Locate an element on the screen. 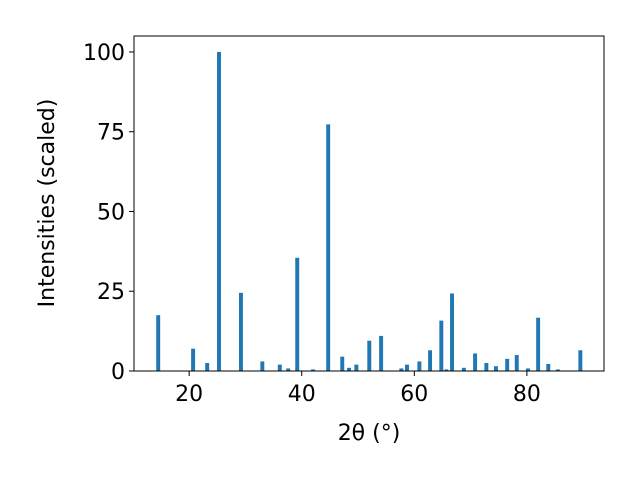 This screenshot has width=640, height=480. y-tick-label: 0 is located at coordinates (118, 372).